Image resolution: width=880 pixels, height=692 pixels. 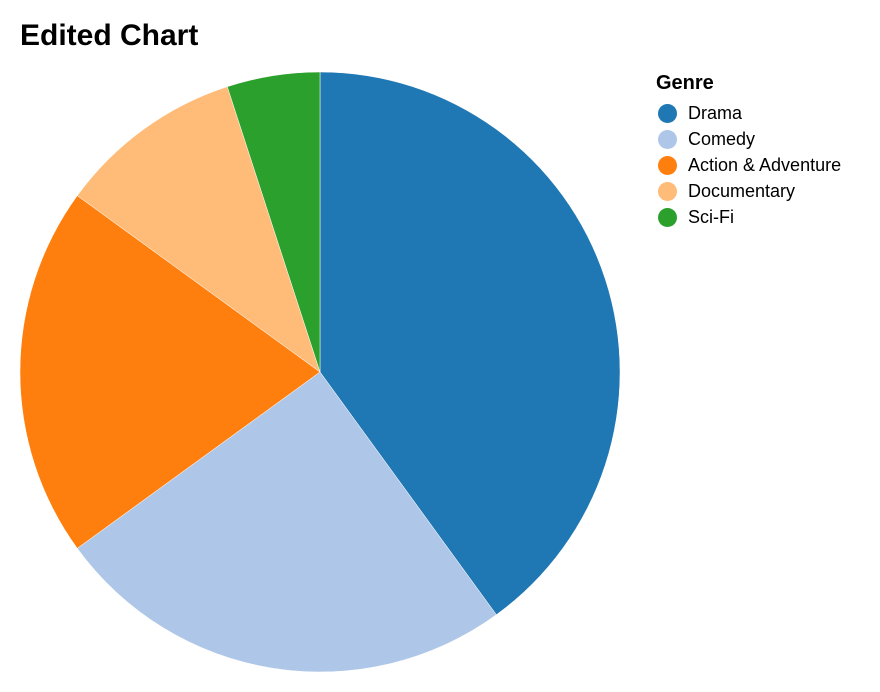 I want to click on legend-label: Sci-Fi, so click(x=711, y=216).